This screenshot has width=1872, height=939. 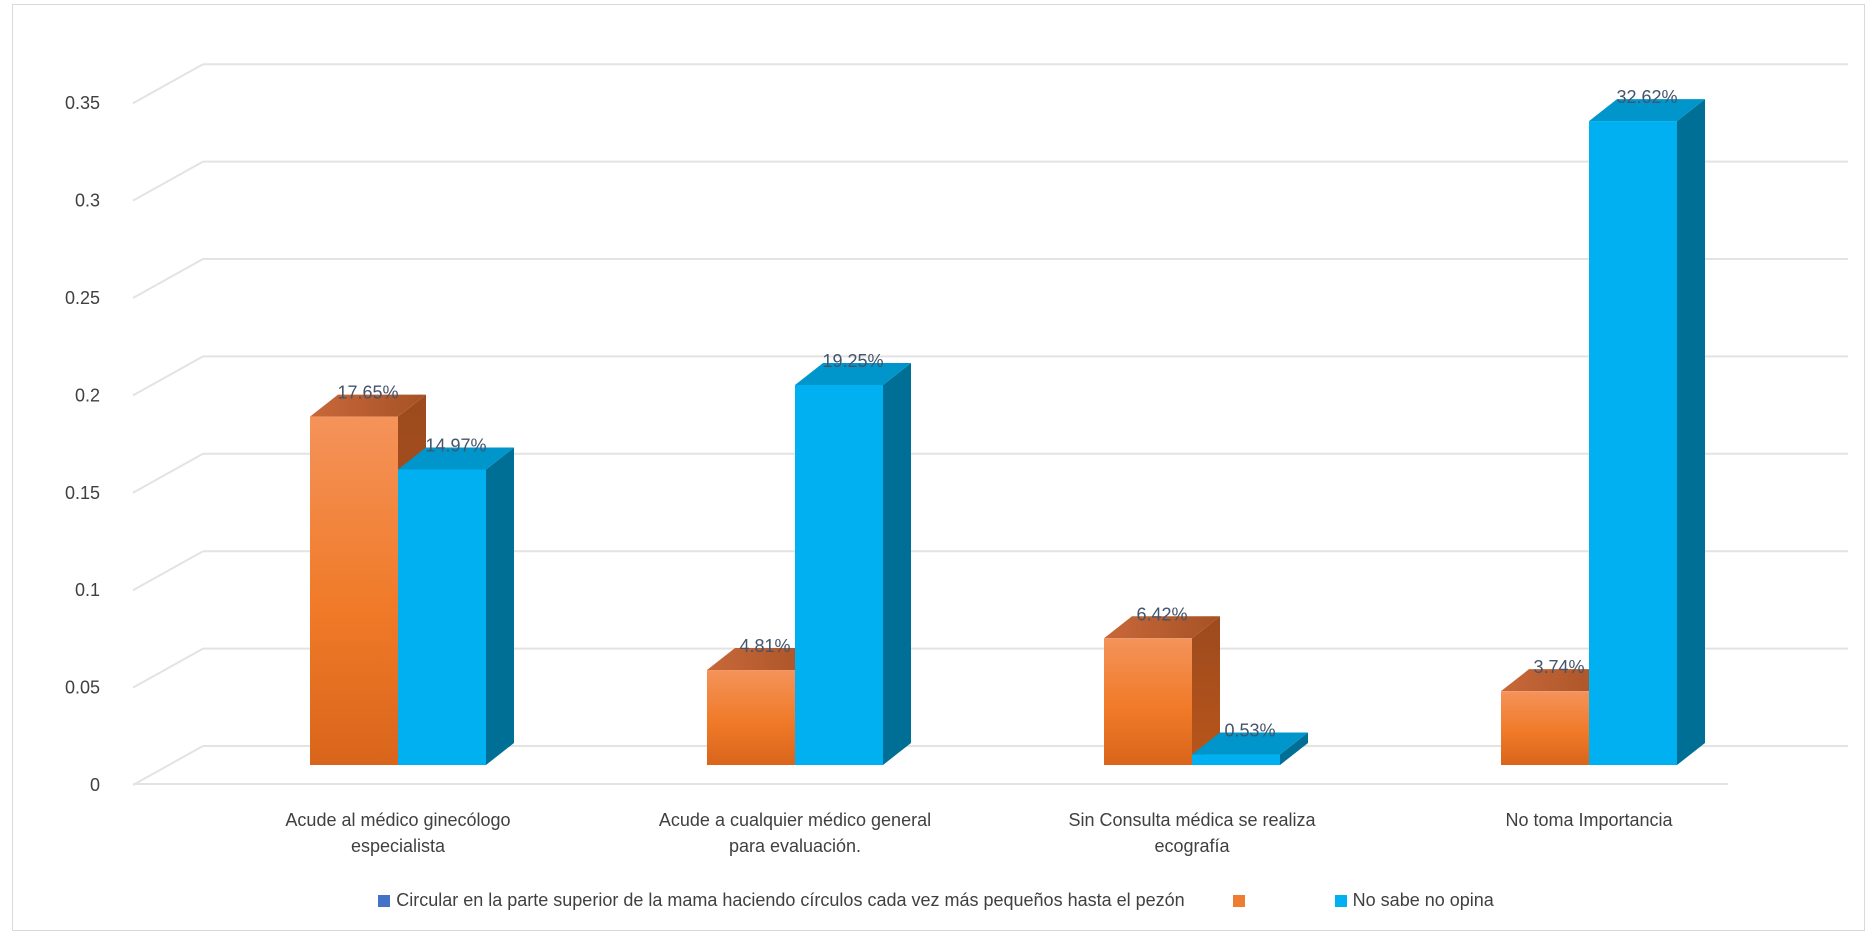 What do you see at coordinates (82, 444) in the screenshot?
I see `y-axis: 0 0.05 0.1 0.15 0.2 0.25 0.3 0.35` at bounding box center [82, 444].